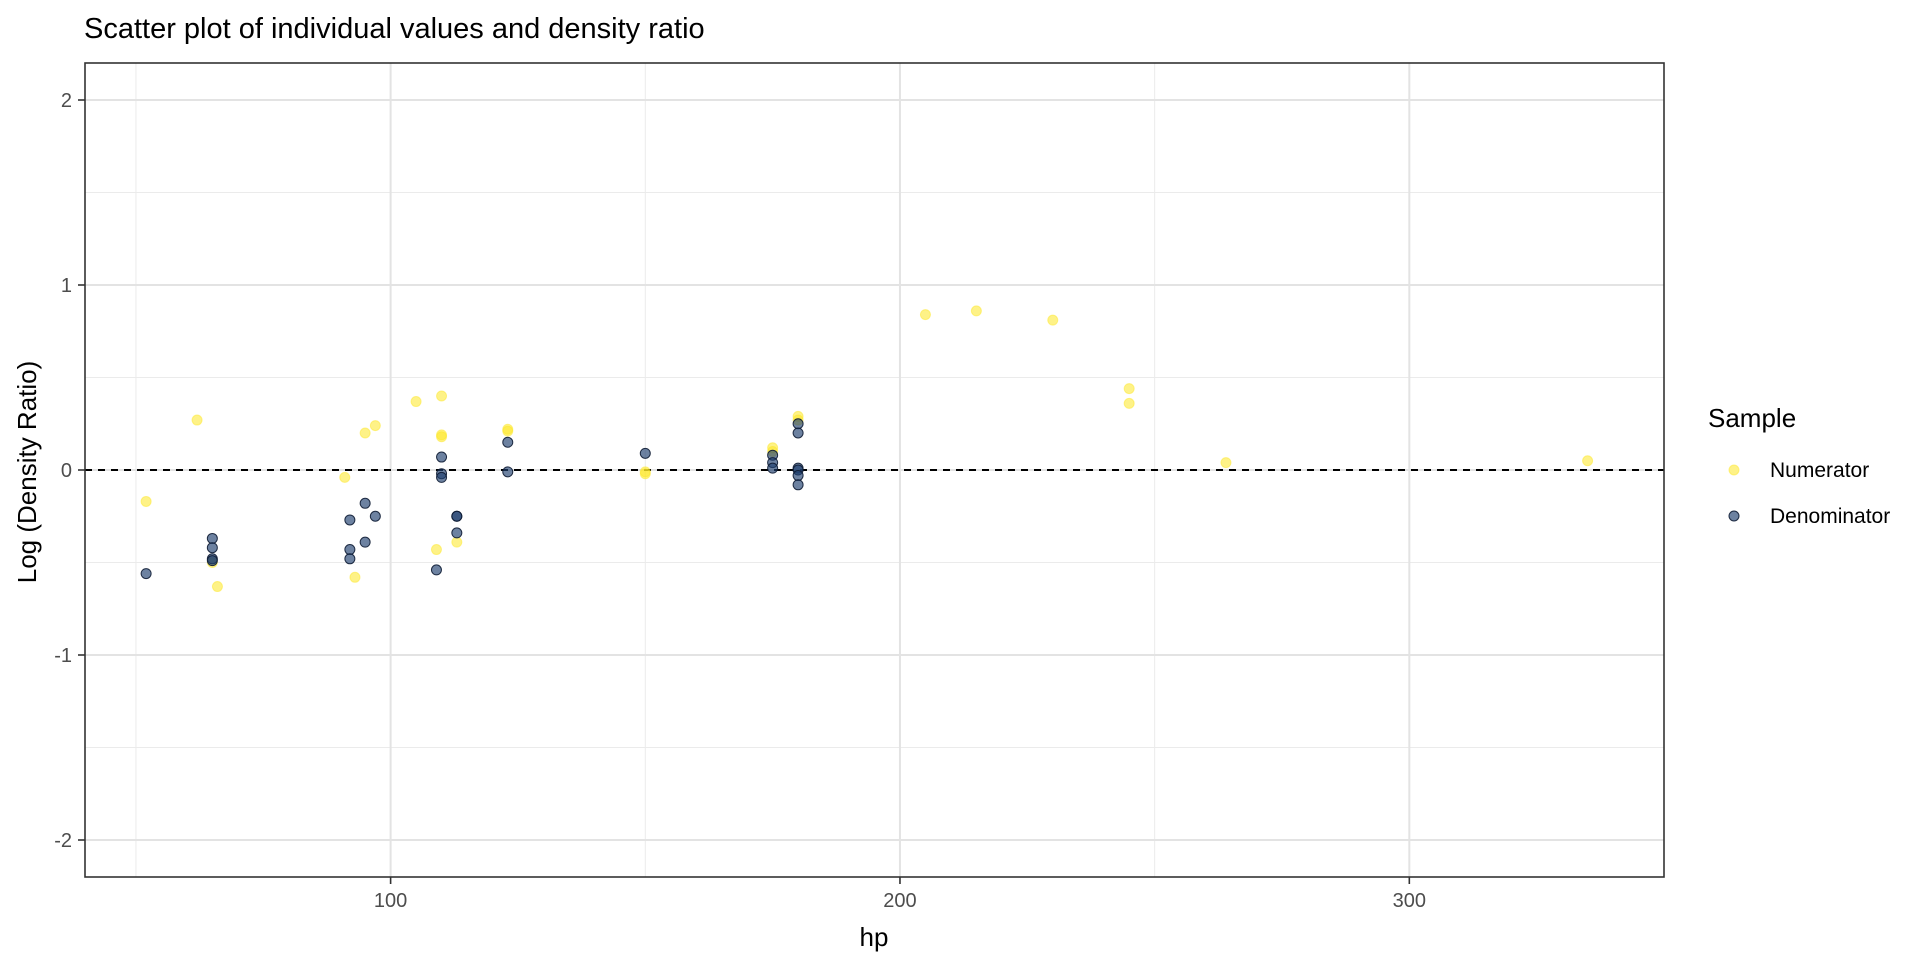  Describe the element at coordinates (390, 901) in the screenshot. I see `x-tick-label: 100` at that location.